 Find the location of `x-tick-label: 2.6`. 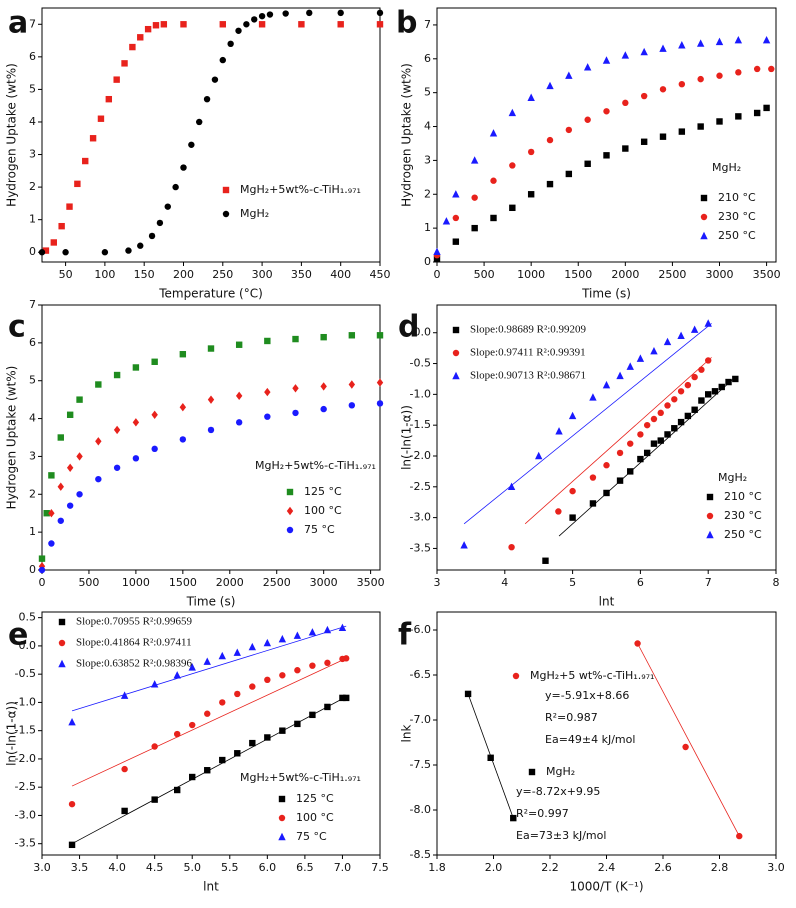

x-tick-label: 2.6 is located at coordinates (663, 867).